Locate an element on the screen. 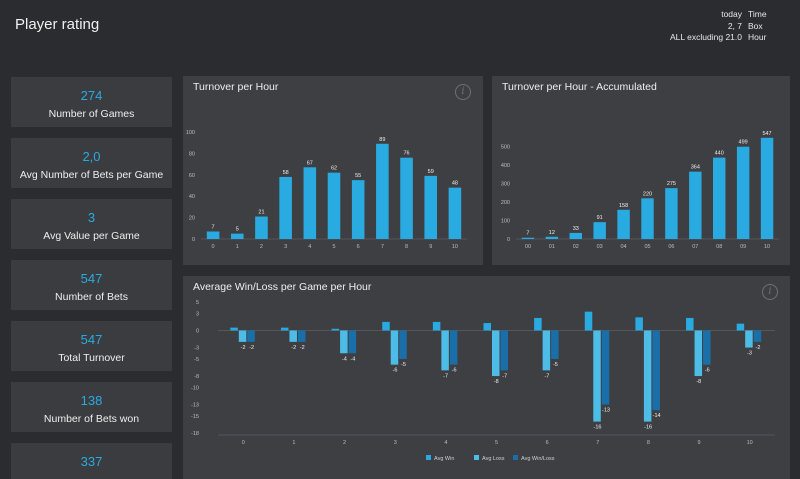 The height and width of the screenshot is (479, 800). x-tick-label: 10 is located at coordinates (455, 247).